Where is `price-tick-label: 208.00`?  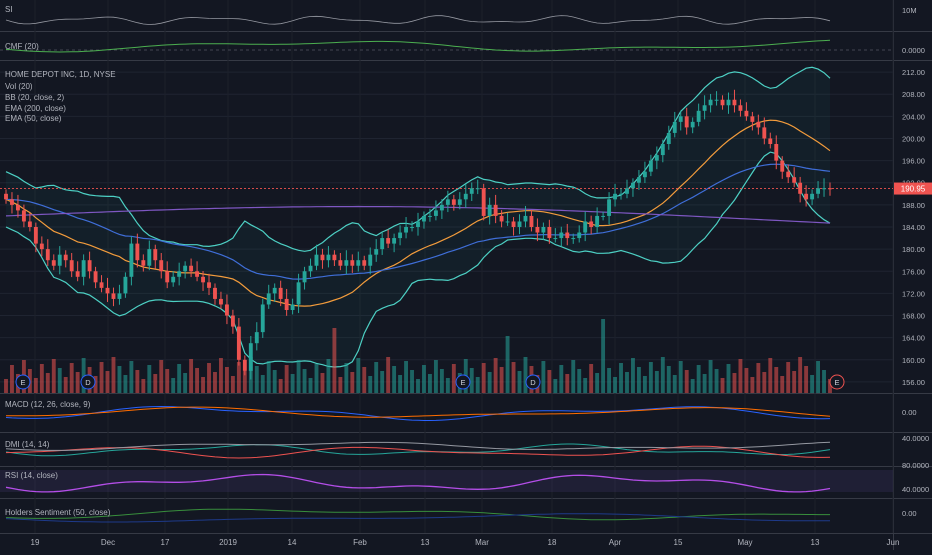 price-tick-label: 208.00 is located at coordinates (913, 94).